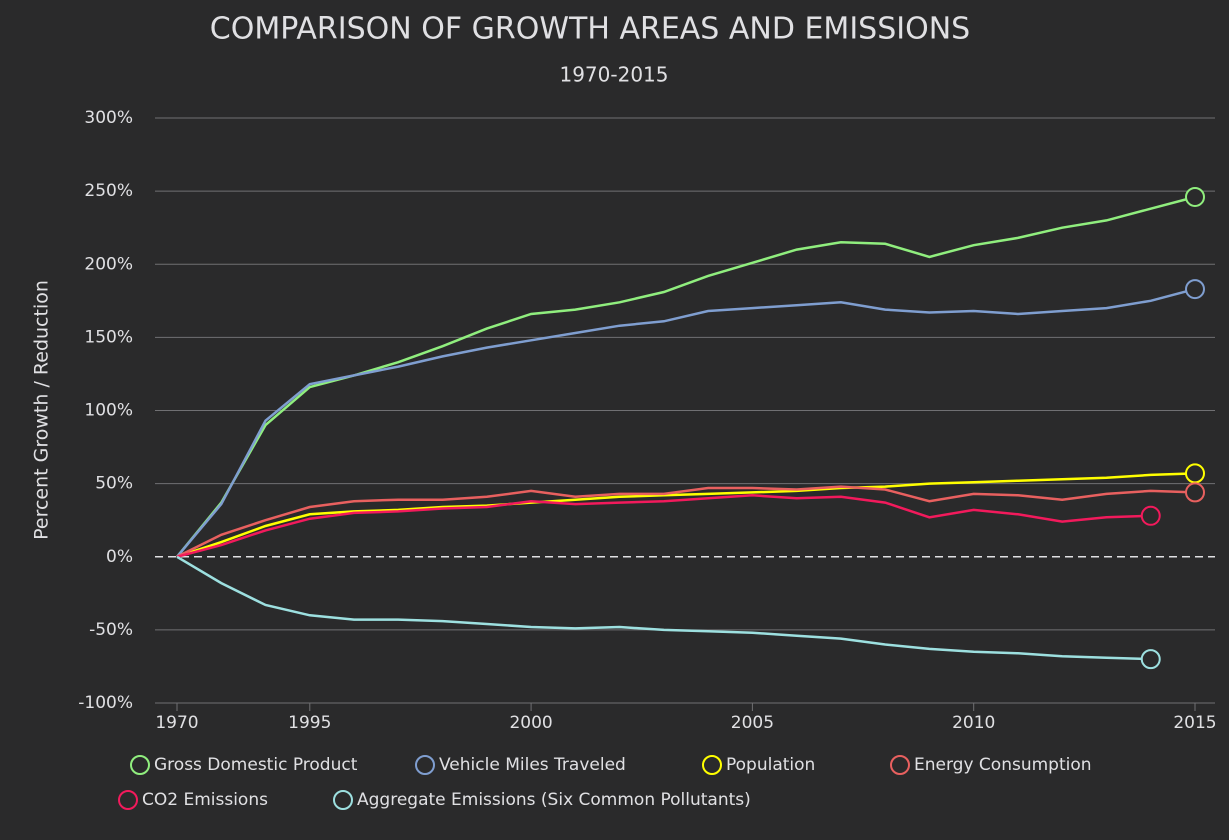 Image resolution: width=1229 pixels, height=840 pixels. I want to click on x-tick-label: 1970, so click(176, 723).